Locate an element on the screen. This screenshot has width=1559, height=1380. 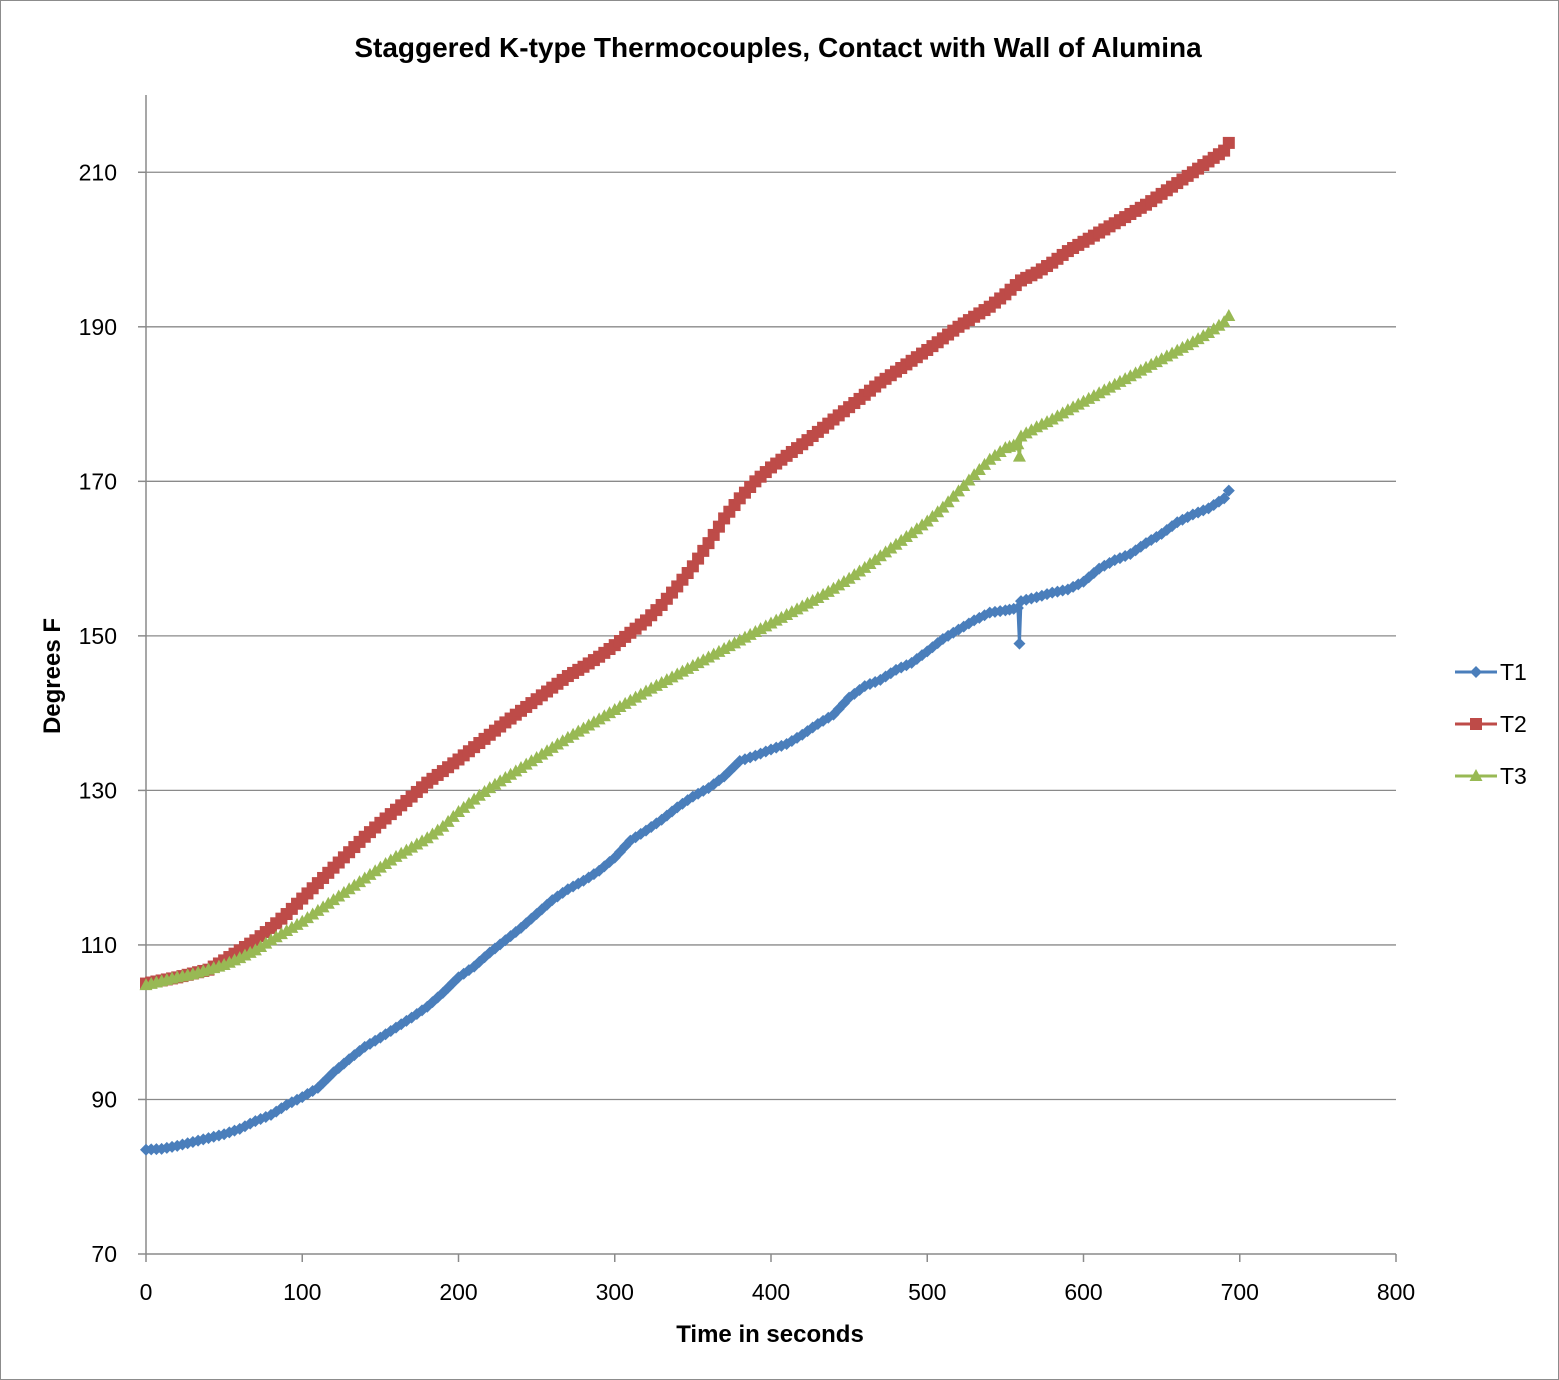
y-tick-label: 190 is located at coordinates (98, 327).